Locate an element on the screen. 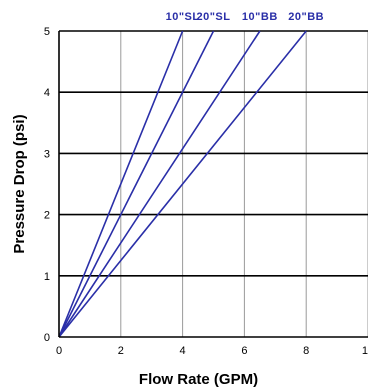 Image resolution: width=368 pixels, height=390 pixels. x-tick-label-4: 4 is located at coordinates (183, 351).